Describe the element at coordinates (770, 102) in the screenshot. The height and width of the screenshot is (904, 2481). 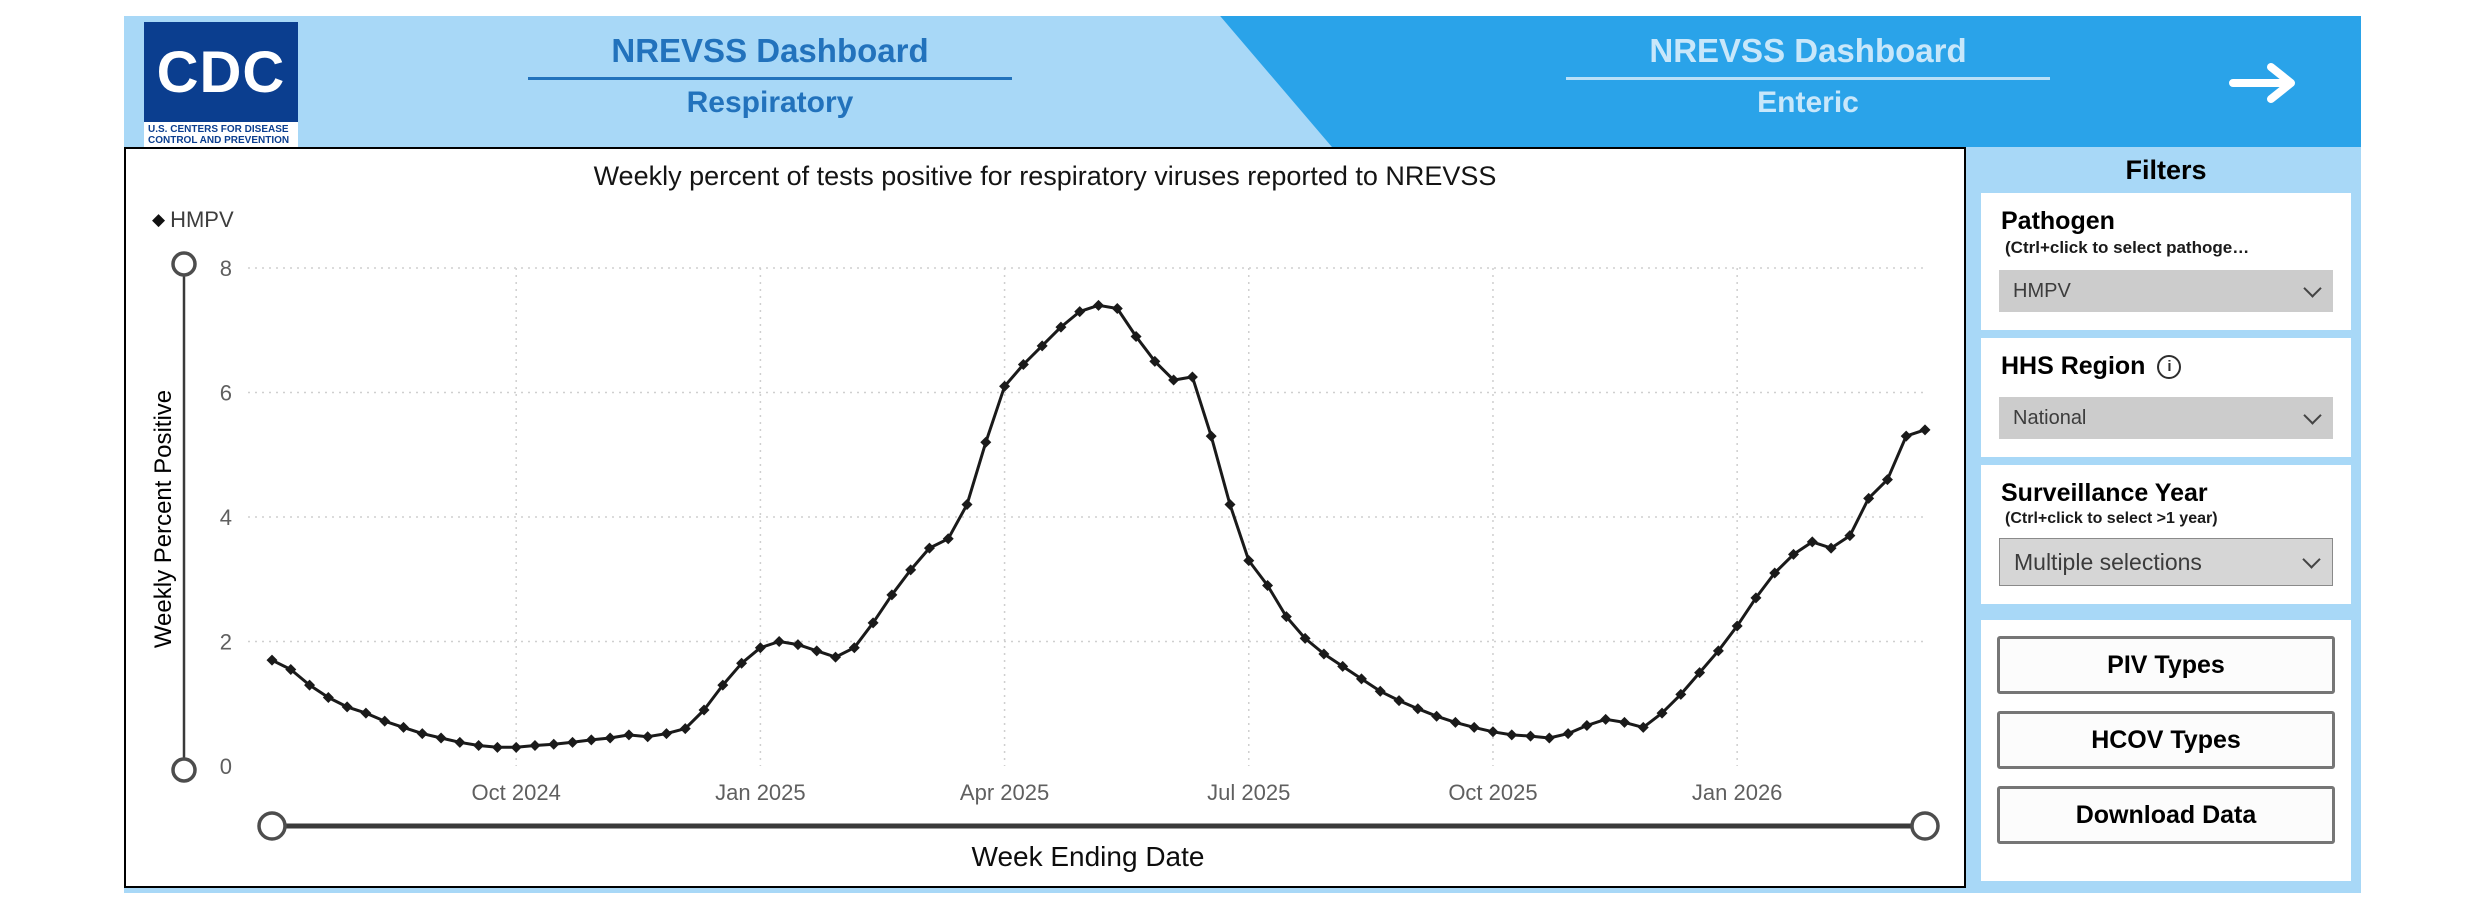
I see `respiratory-tab-subtitle: Respiratory` at that location.